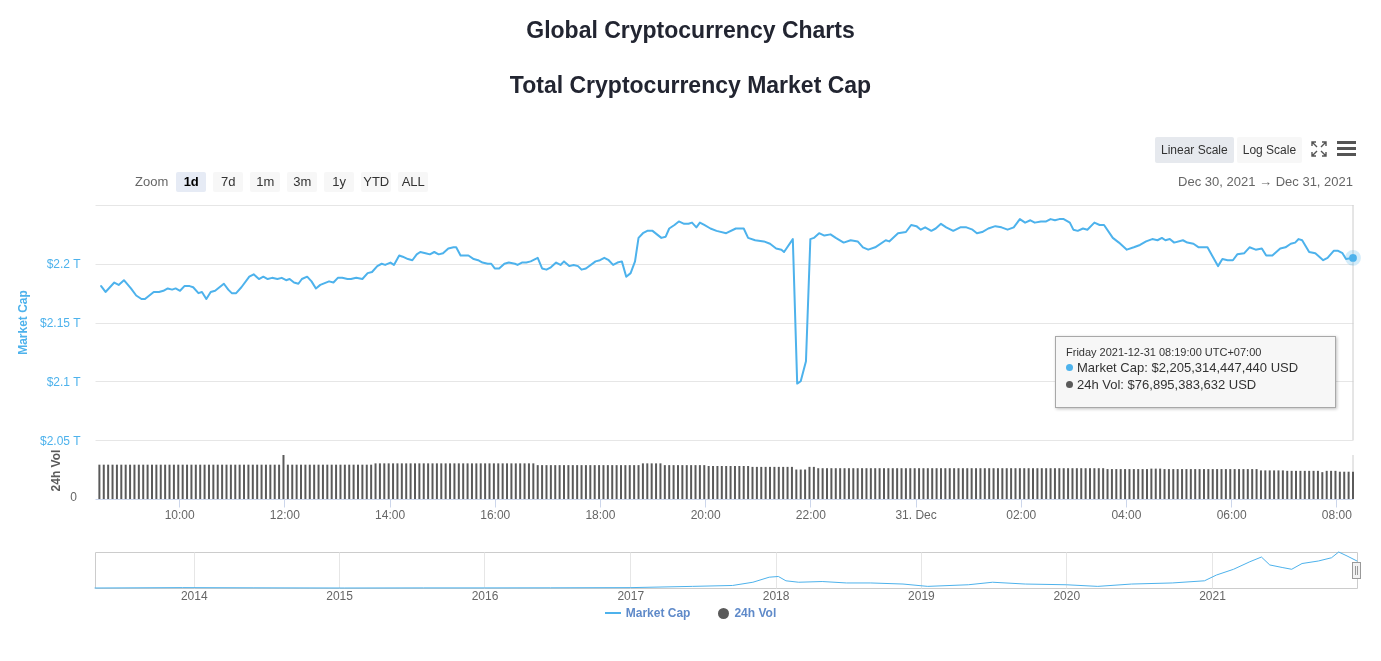  Describe the element at coordinates (600, 514) in the screenshot. I see `x-tick-label: 18:00` at that location.